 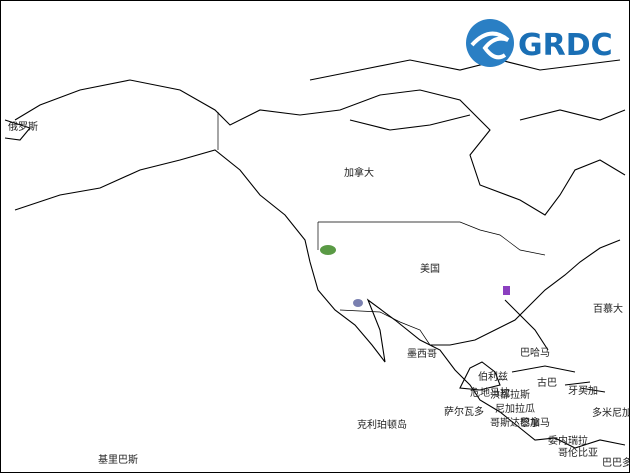 What do you see at coordinates (490, 392) in the screenshot?
I see `place-label: 危地马拉` at bounding box center [490, 392].